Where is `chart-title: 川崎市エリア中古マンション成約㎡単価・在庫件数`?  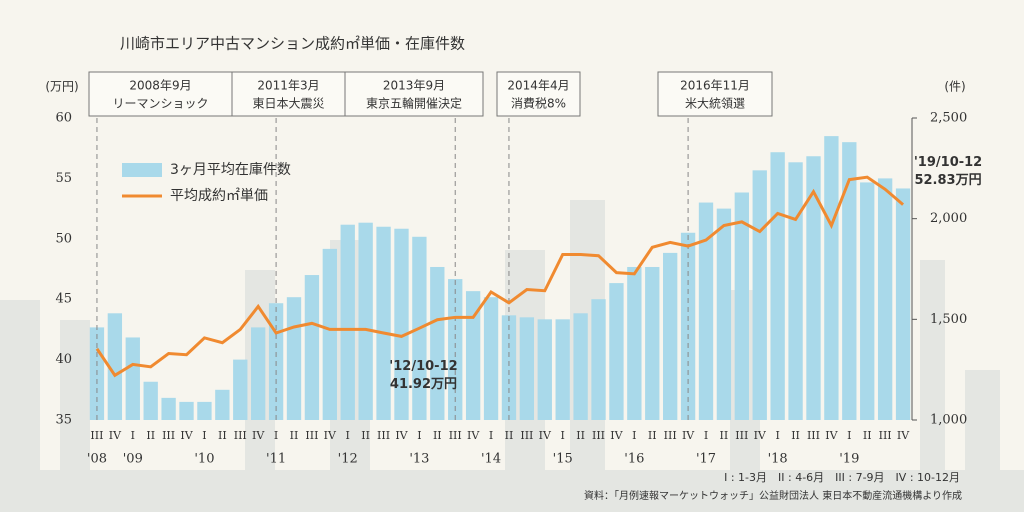
chart-title: 川崎市エリア中古マンション成約㎡単価・在庫件数 is located at coordinates (292, 44).